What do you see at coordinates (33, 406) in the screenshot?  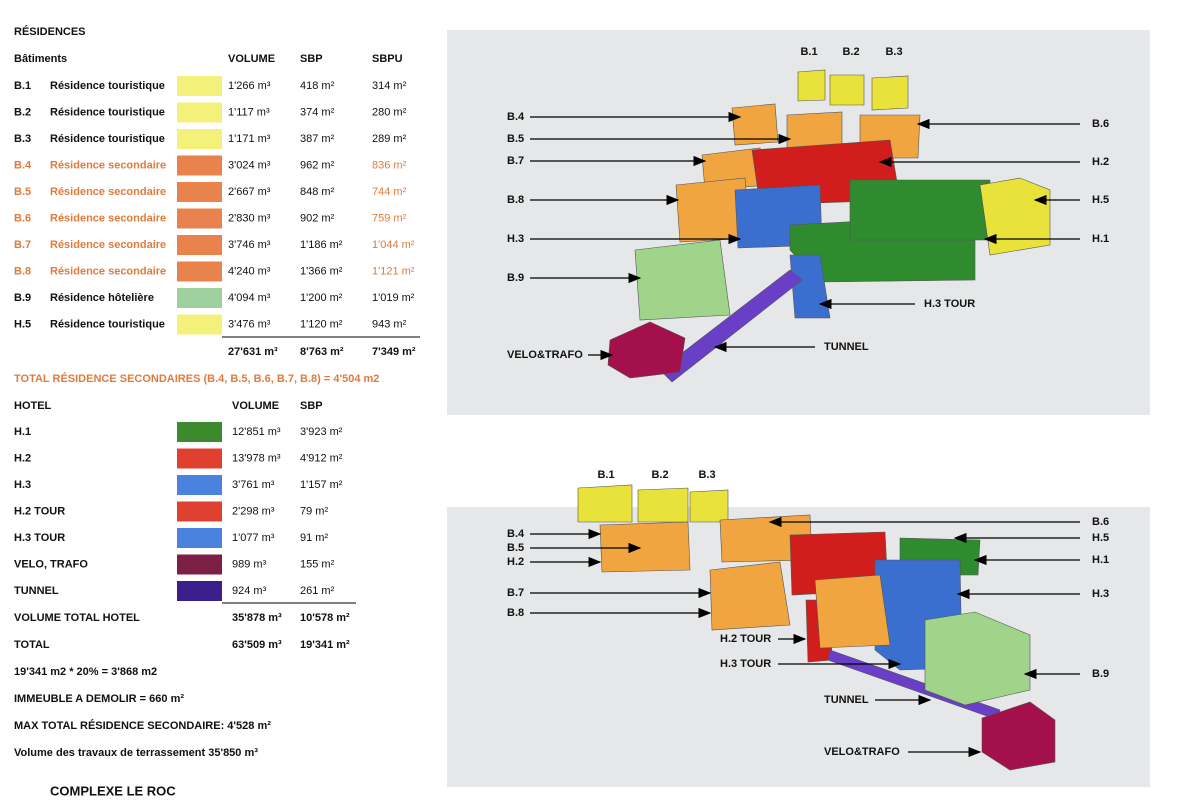 I see `label: HOTEL` at bounding box center [33, 406].